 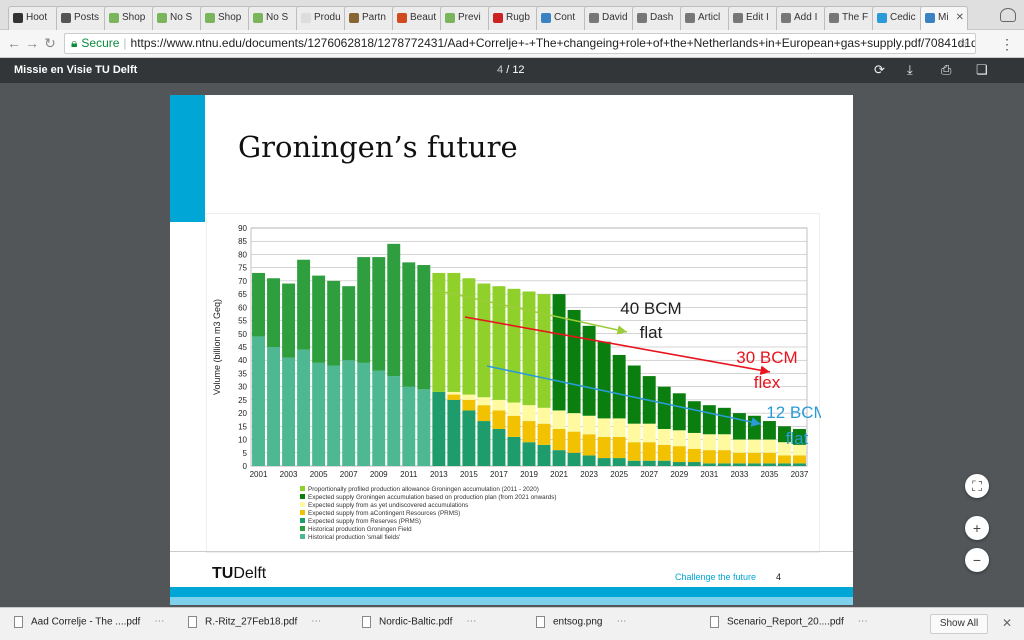 I want to click on tab-0: Hoot, so click(x=34, y=18).